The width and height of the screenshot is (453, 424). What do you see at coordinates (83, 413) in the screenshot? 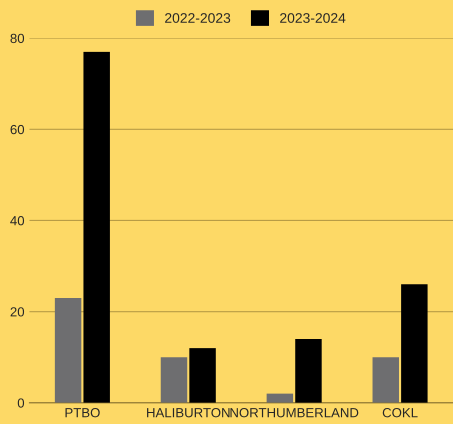
I see `x-tick-label: PTBO` at bounding box center [83, 413].